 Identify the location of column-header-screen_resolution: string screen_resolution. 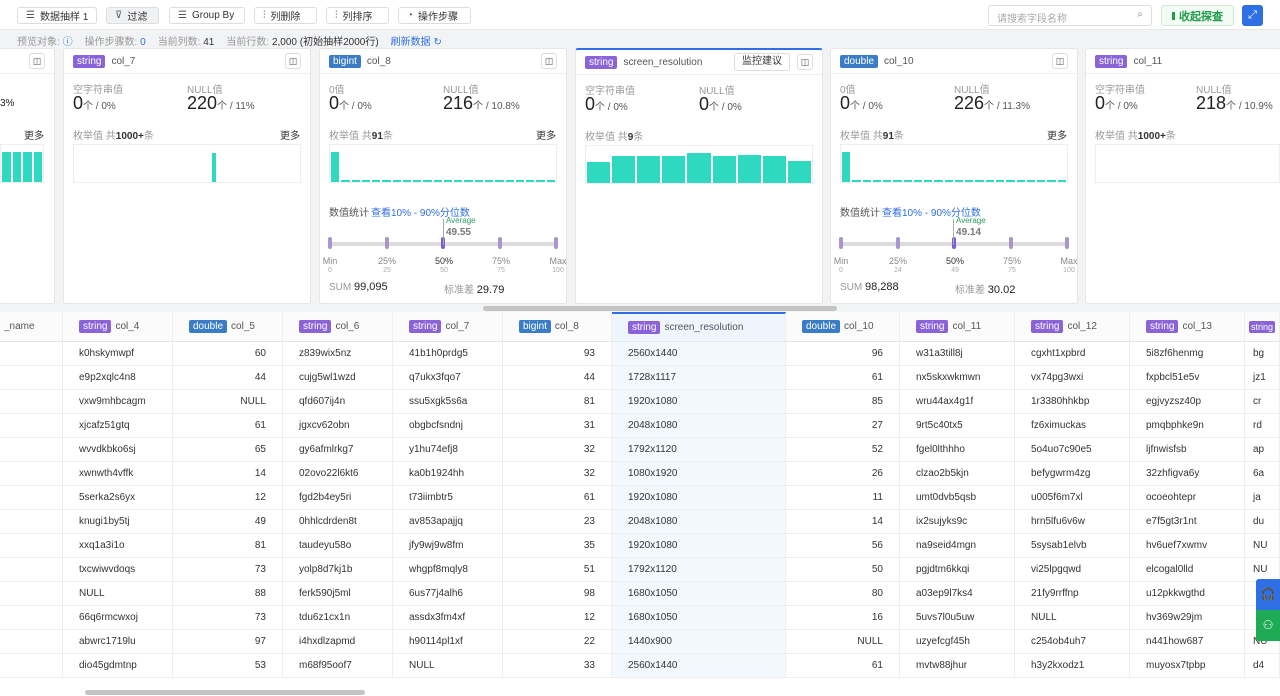
(699, 327).